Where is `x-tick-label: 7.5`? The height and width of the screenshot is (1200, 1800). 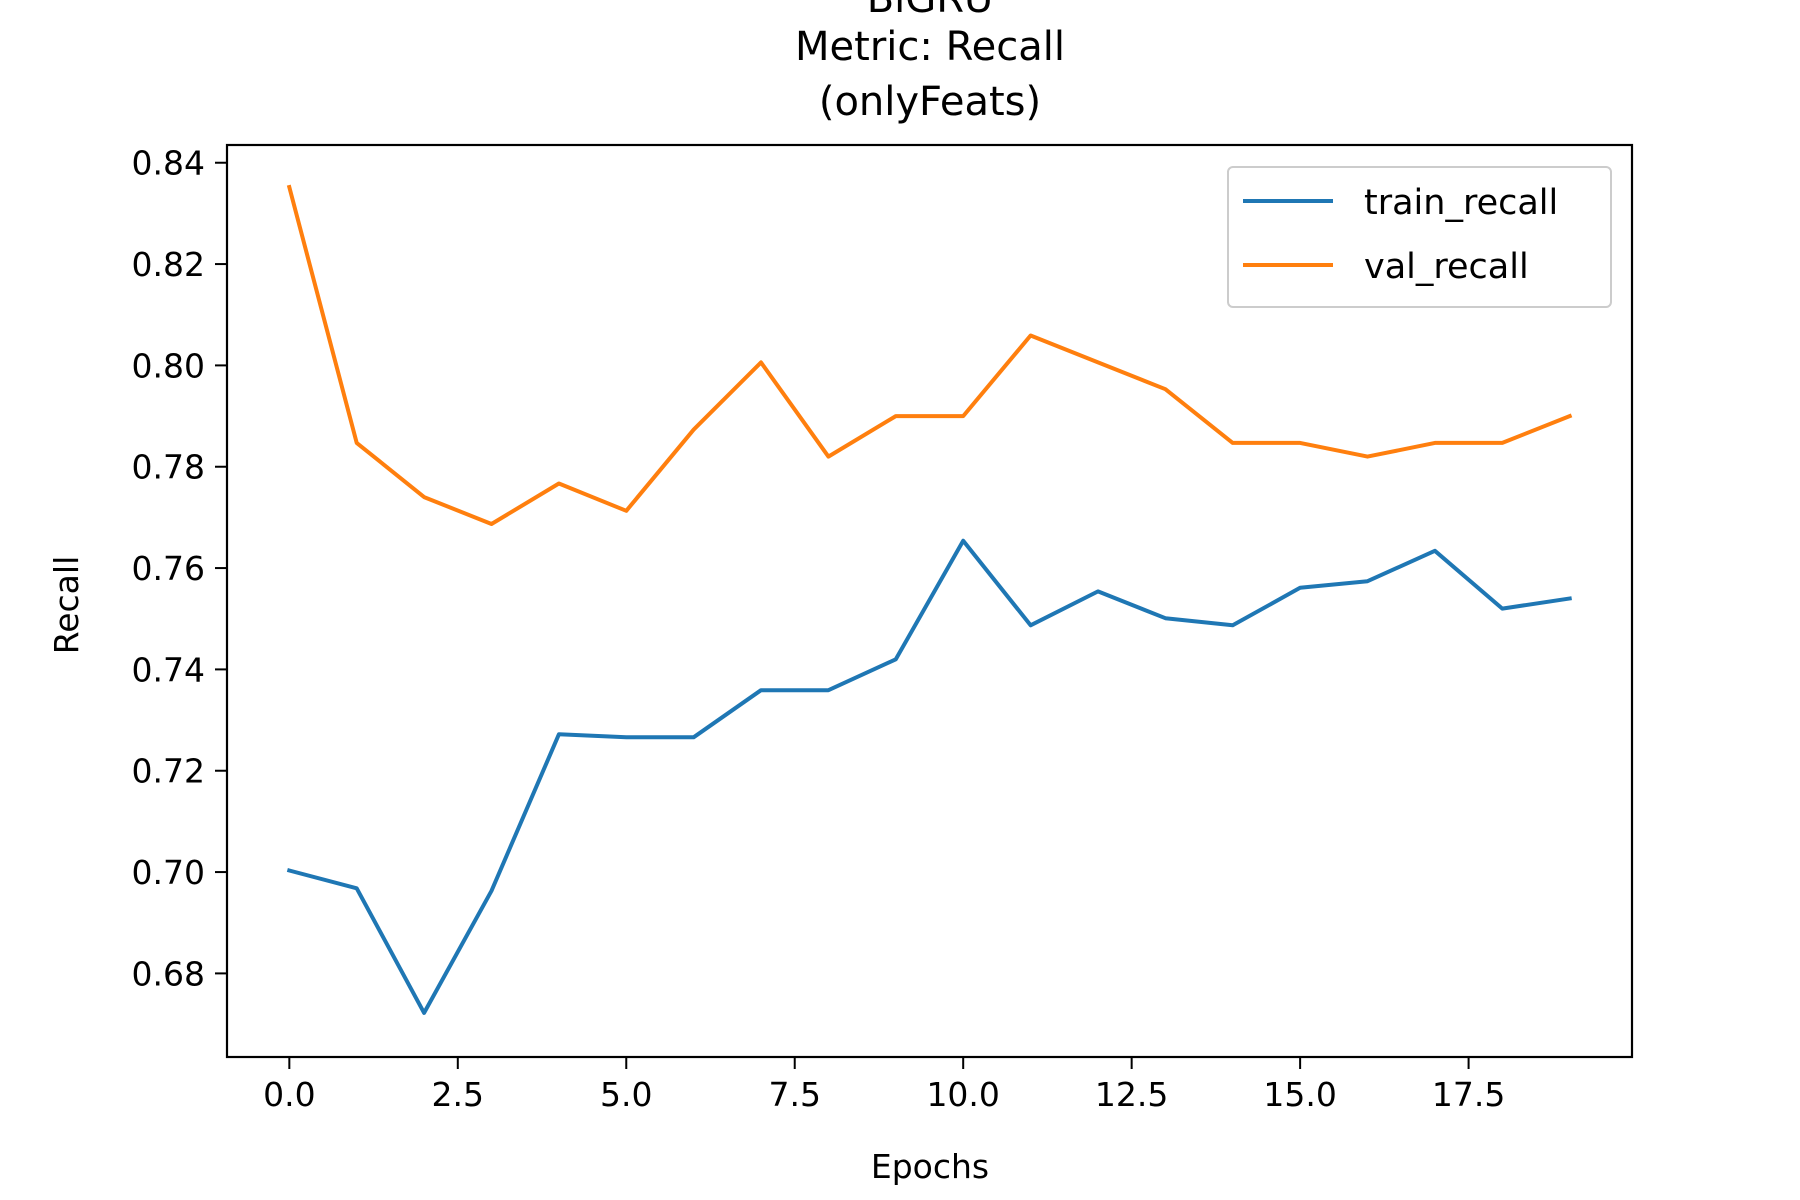
x-tick-label: 7.5 is located at coordinates (794, 1094).